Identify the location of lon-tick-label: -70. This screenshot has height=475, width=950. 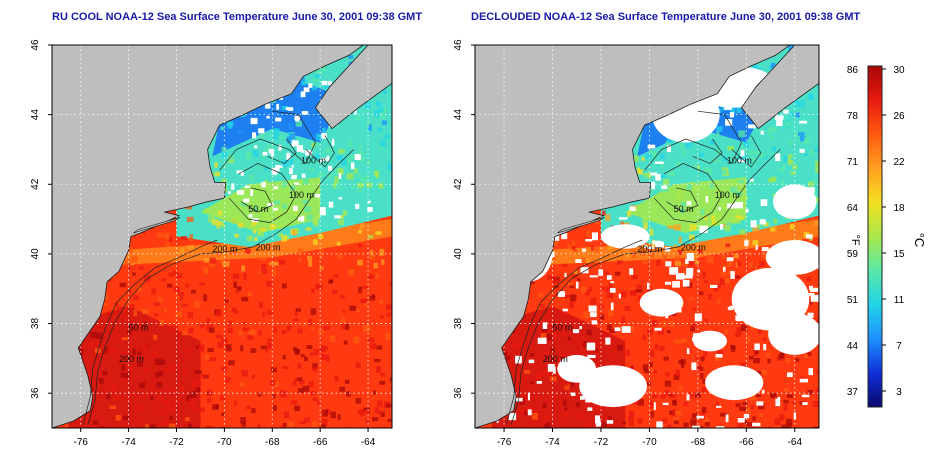
(224, 442).